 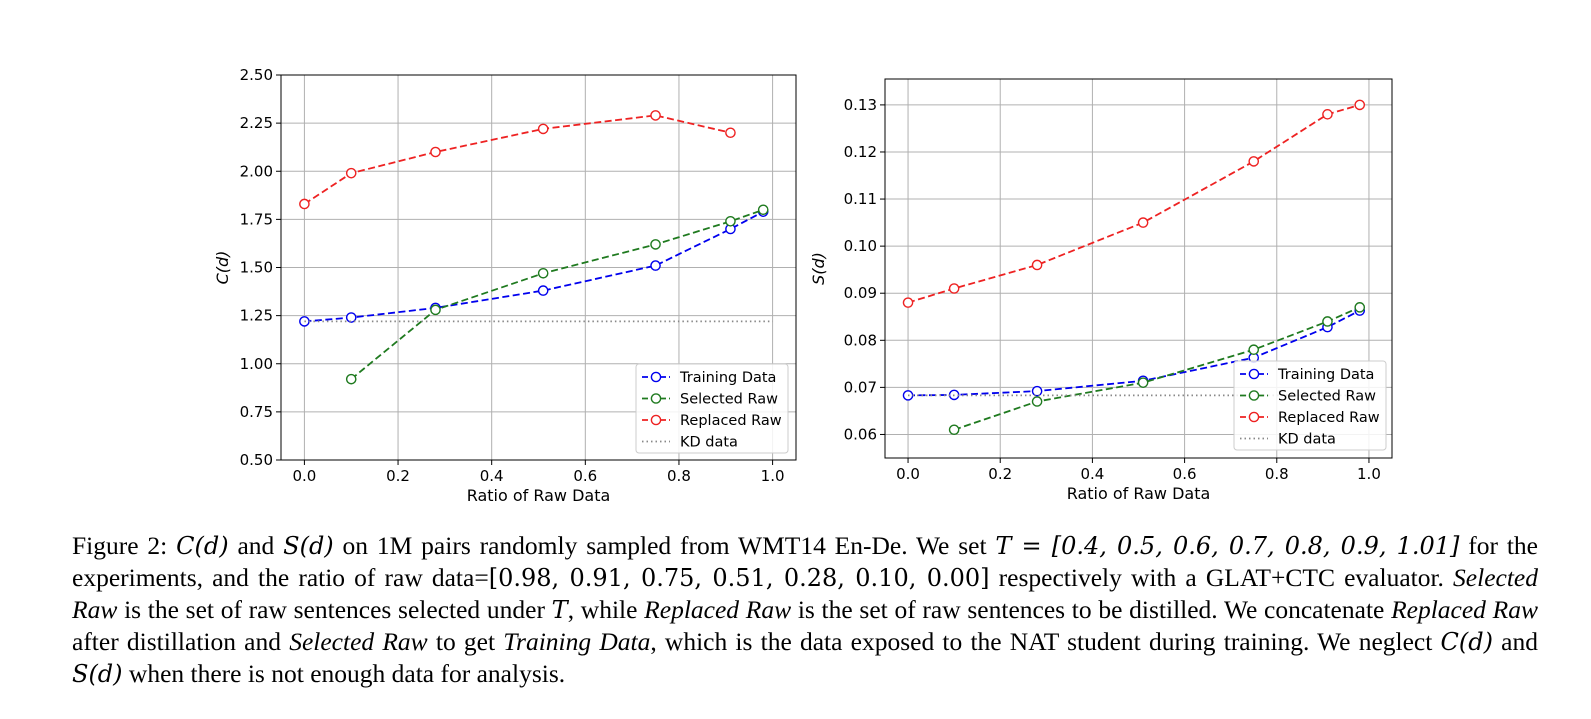 I want to click on y-tick-label: 2.50, so click(x=256, y=75).